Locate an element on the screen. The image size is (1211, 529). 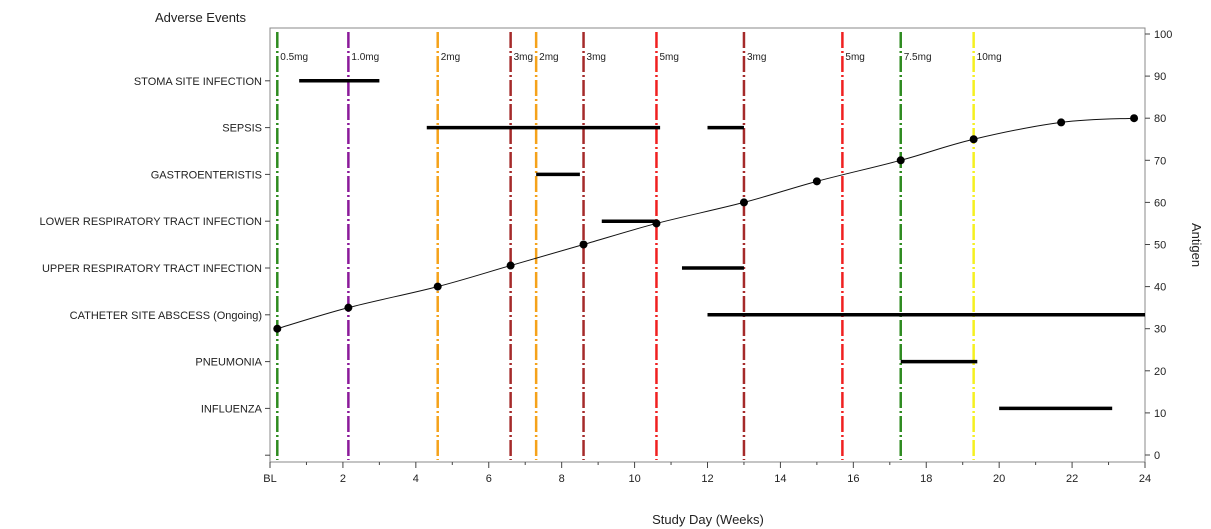
dose-label: 7.5mg is located at coordinates (918, 57).